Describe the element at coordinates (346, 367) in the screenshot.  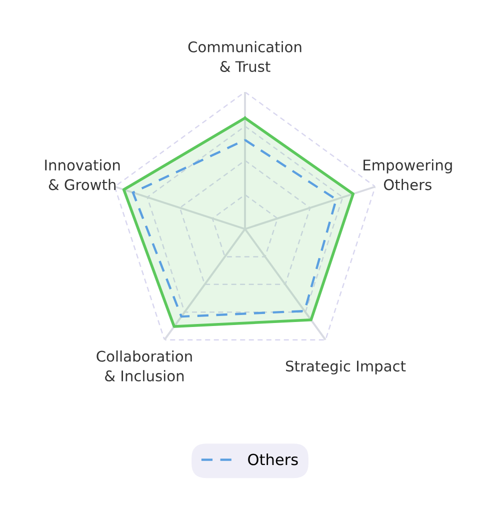
I see `spoke-label: Strategic Impact` at that location.